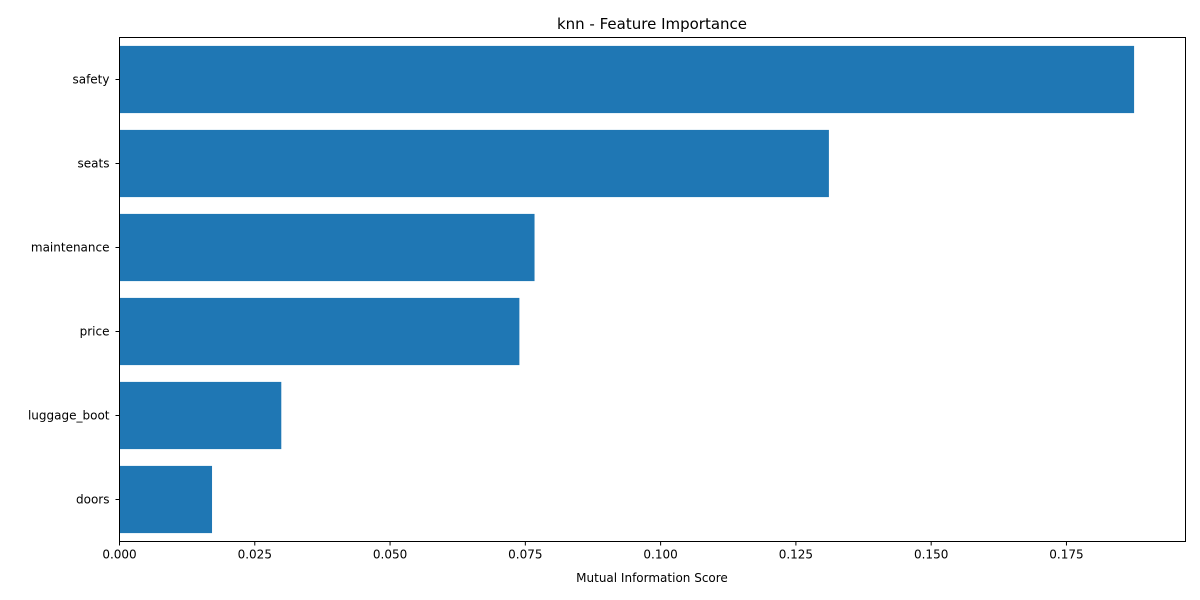  What do you see at coordinates (255, 555) in the screenshot?
I see `x-tick-label: 0.025` at bounding box center [255, 555].